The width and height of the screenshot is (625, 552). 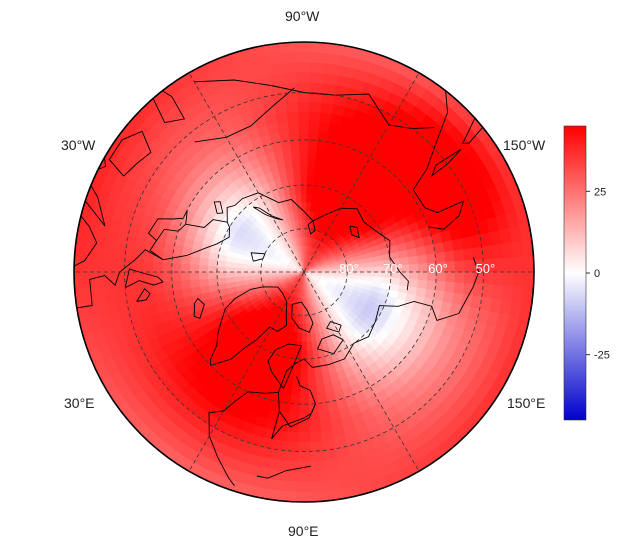 What do you see at coordinates (79, 403) in the screenshot?
I see `lon-label-30e: 30°E` at bounding box center [79, 403].